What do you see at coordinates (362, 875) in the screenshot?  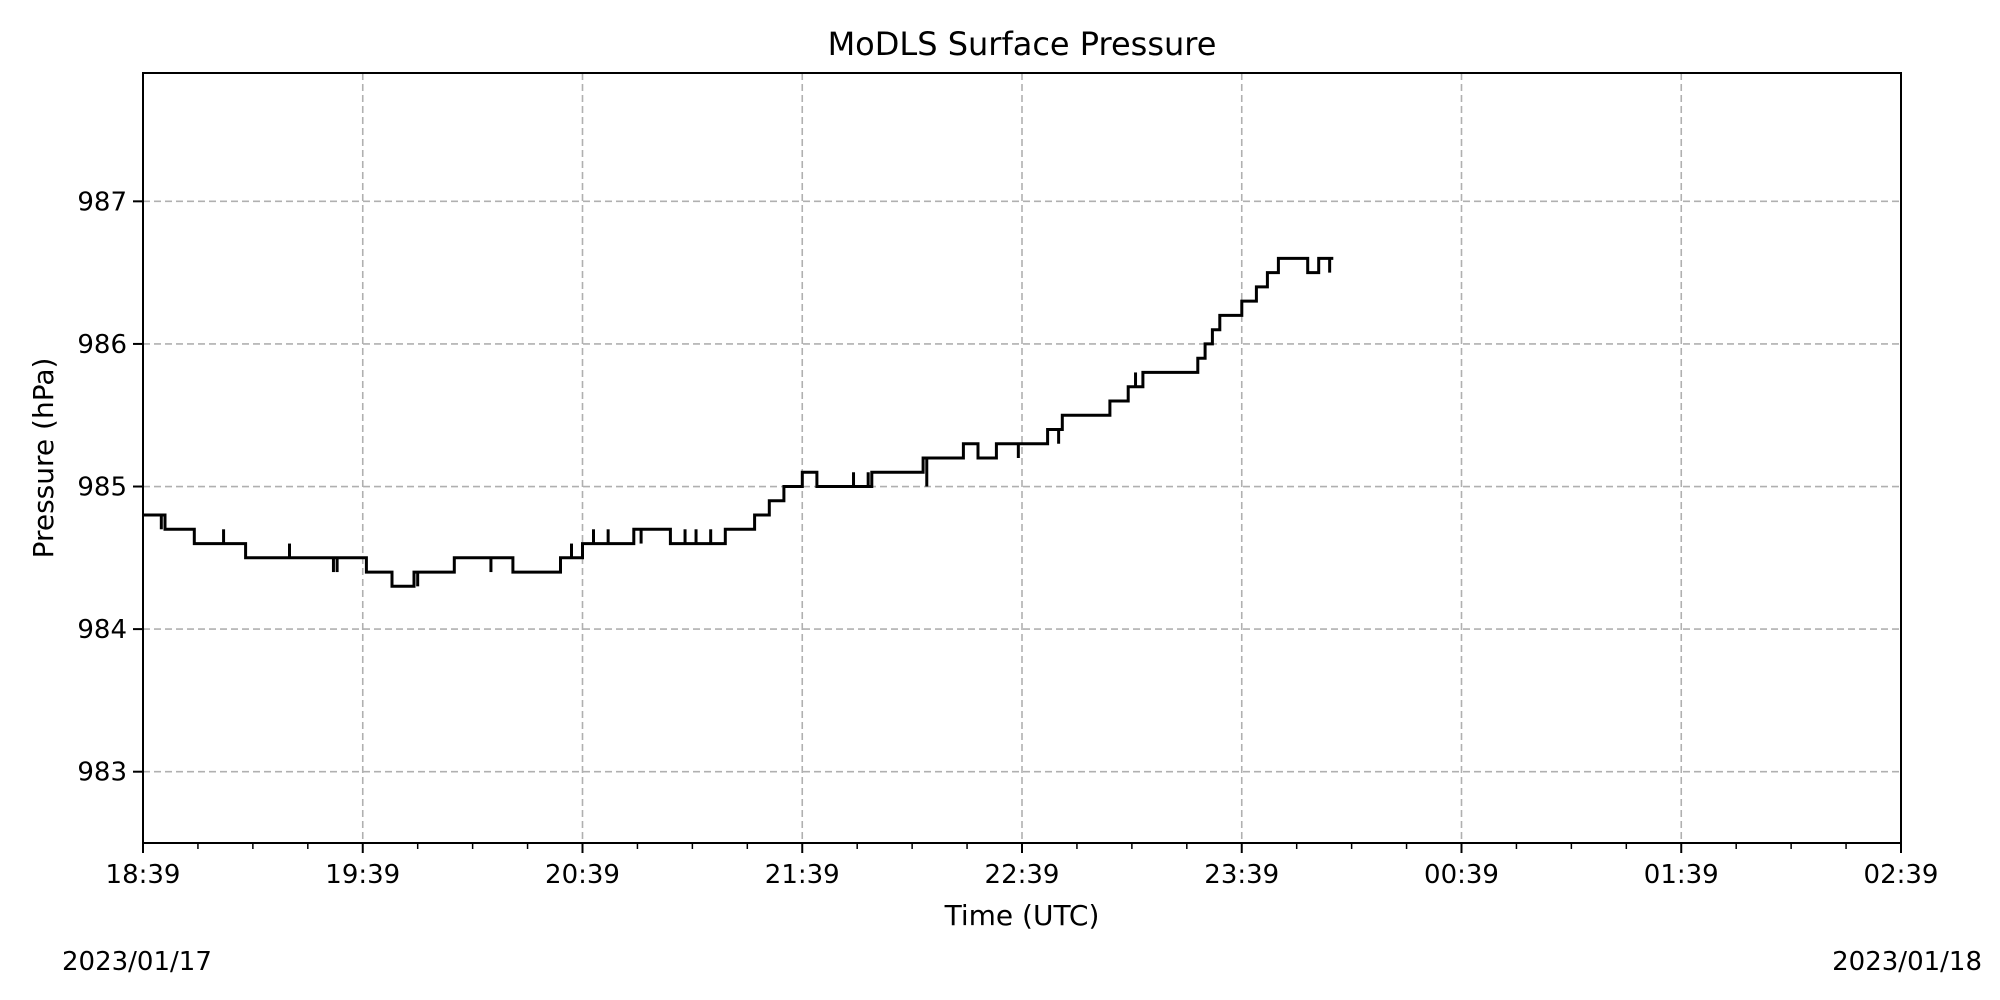 I see `x-tick-label: 19:39` at bounding box center [362, 875].